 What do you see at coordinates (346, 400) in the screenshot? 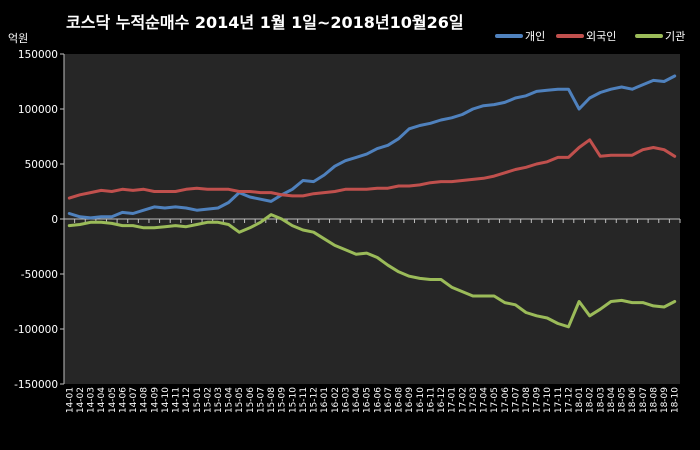
I see `x-tick-label: 16-03` at bounding box center [346, 400].